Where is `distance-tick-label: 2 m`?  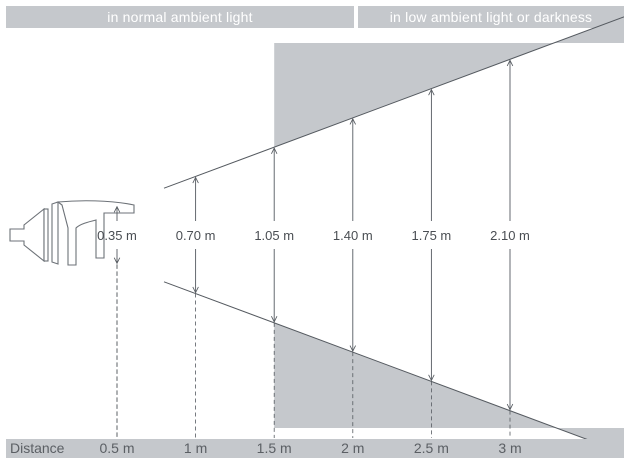
distance-tick-label: 2 m is located at coordinates (352, 448).